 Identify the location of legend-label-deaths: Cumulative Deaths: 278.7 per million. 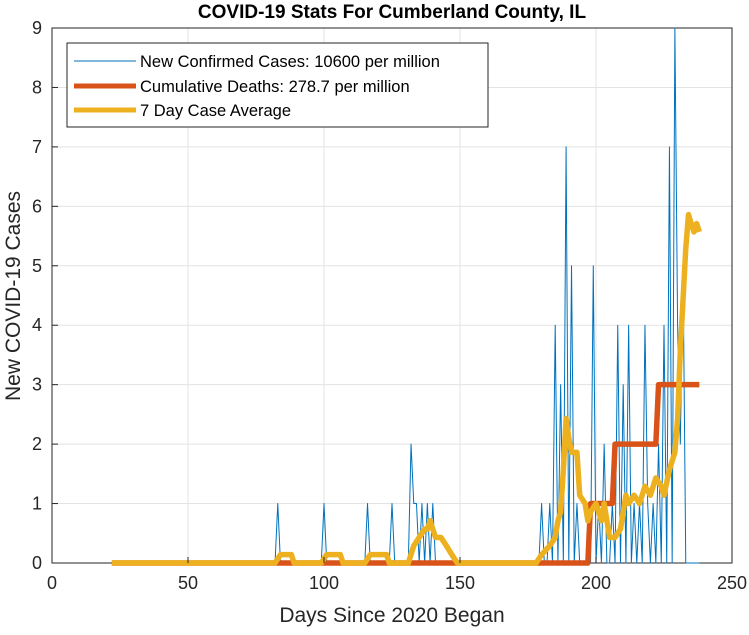
(275, 87).